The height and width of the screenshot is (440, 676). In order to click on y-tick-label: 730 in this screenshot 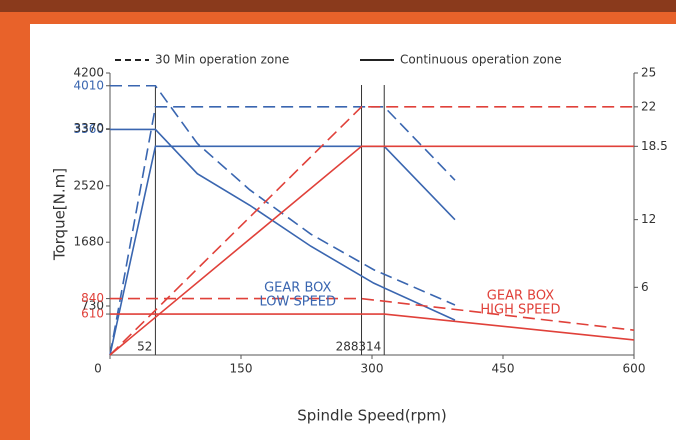, I will do `click(92, 305)`.